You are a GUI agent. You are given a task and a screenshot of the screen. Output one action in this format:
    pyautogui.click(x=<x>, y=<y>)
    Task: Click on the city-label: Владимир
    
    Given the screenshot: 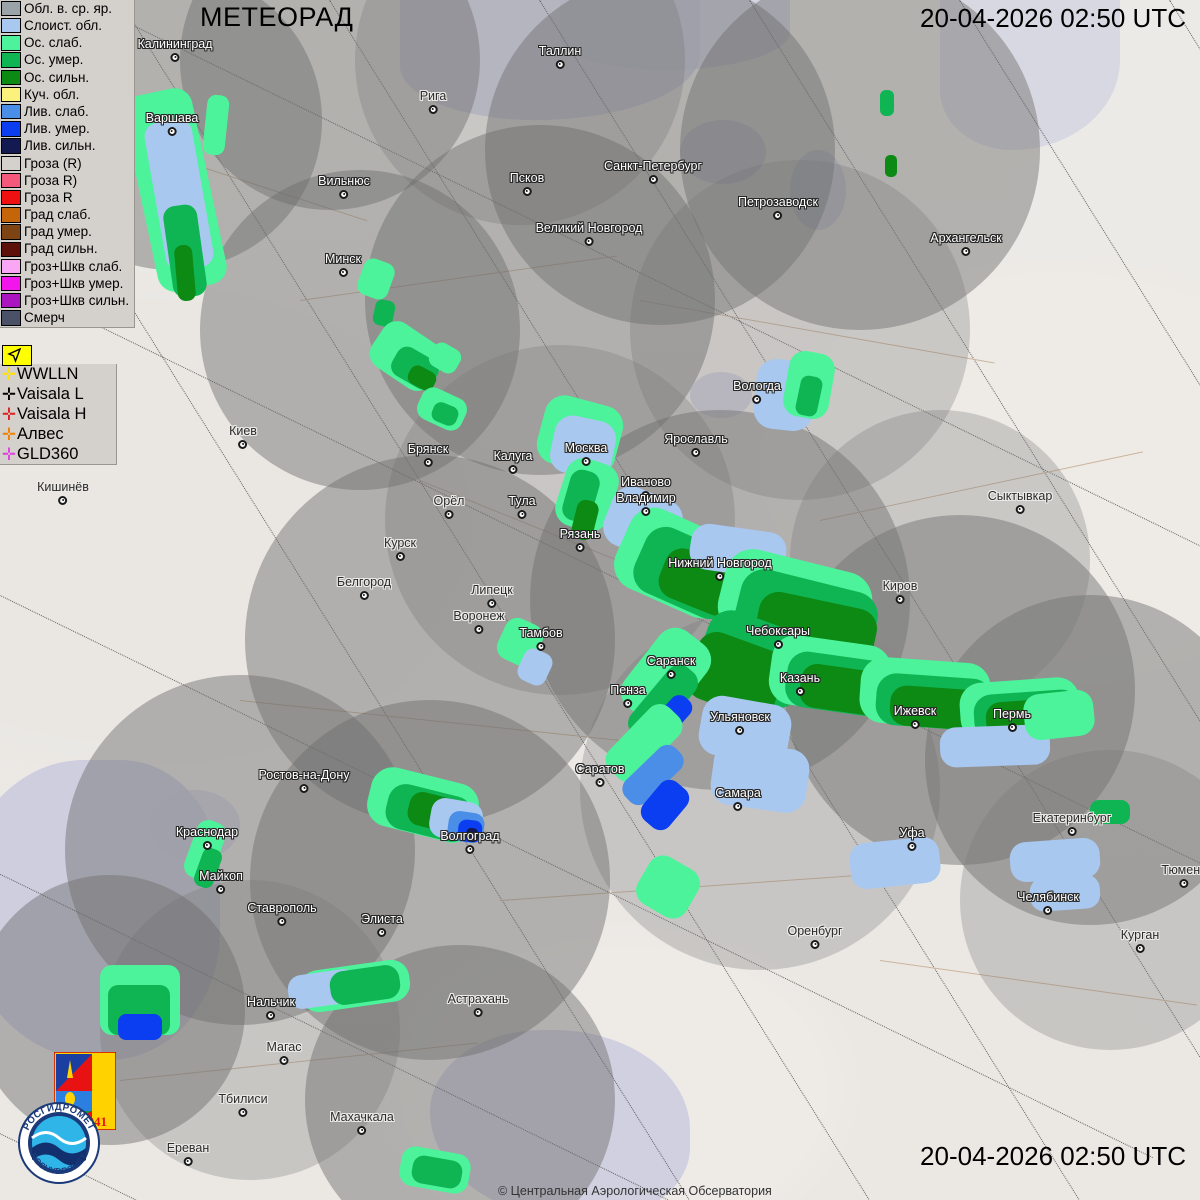 What is the action you would take?
    pyautogui.click(x=646, y=498)
    